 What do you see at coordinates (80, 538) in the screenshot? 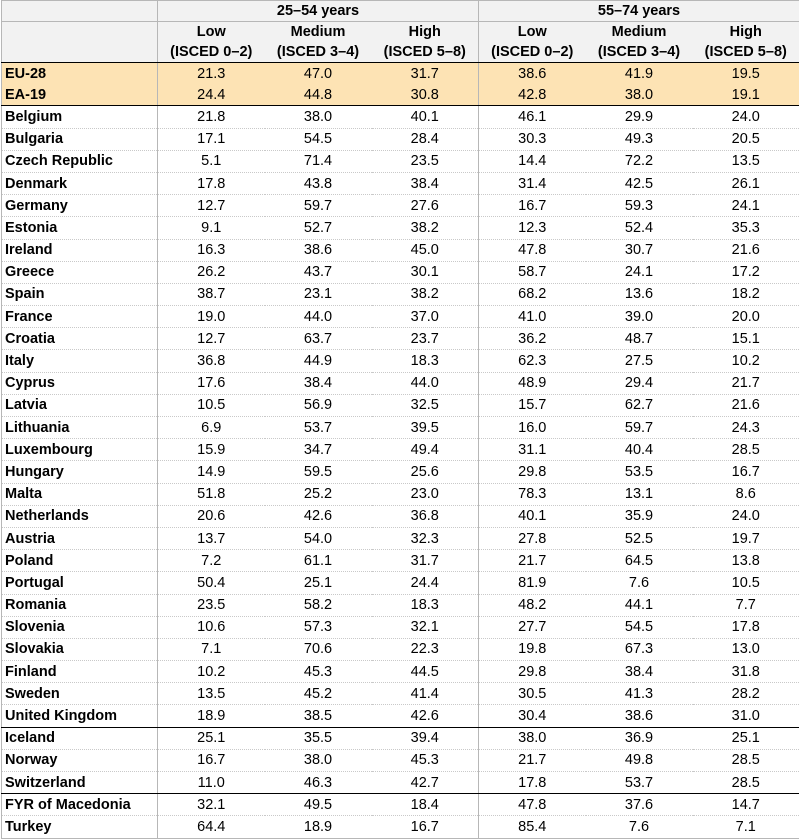
I see `country-name: Austria` at bounding box center [80, 538].